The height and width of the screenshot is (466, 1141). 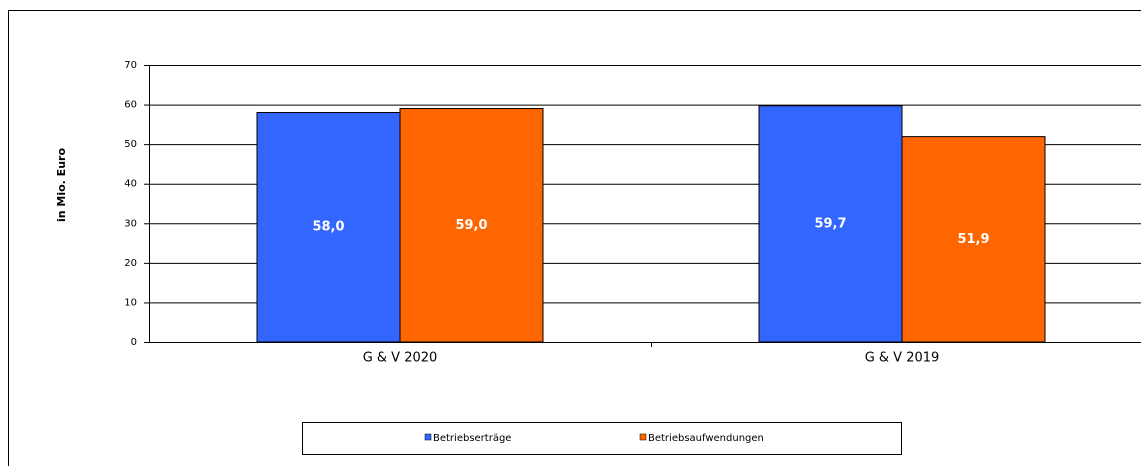 I want to click on value-label: 51,9, so click(x=973, y=239).